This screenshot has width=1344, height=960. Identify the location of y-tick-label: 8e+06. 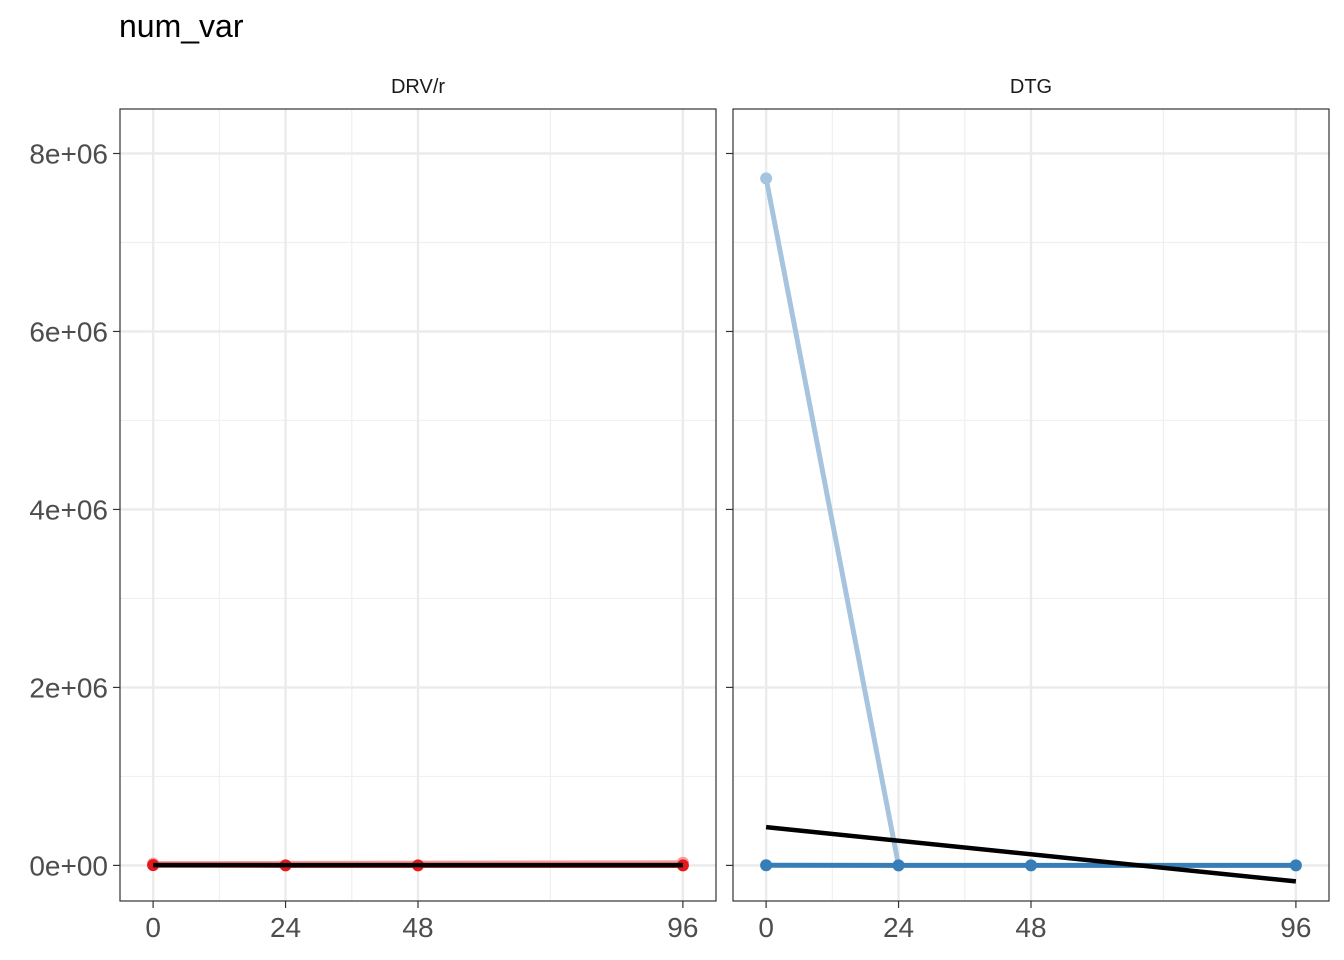
(68, 153).